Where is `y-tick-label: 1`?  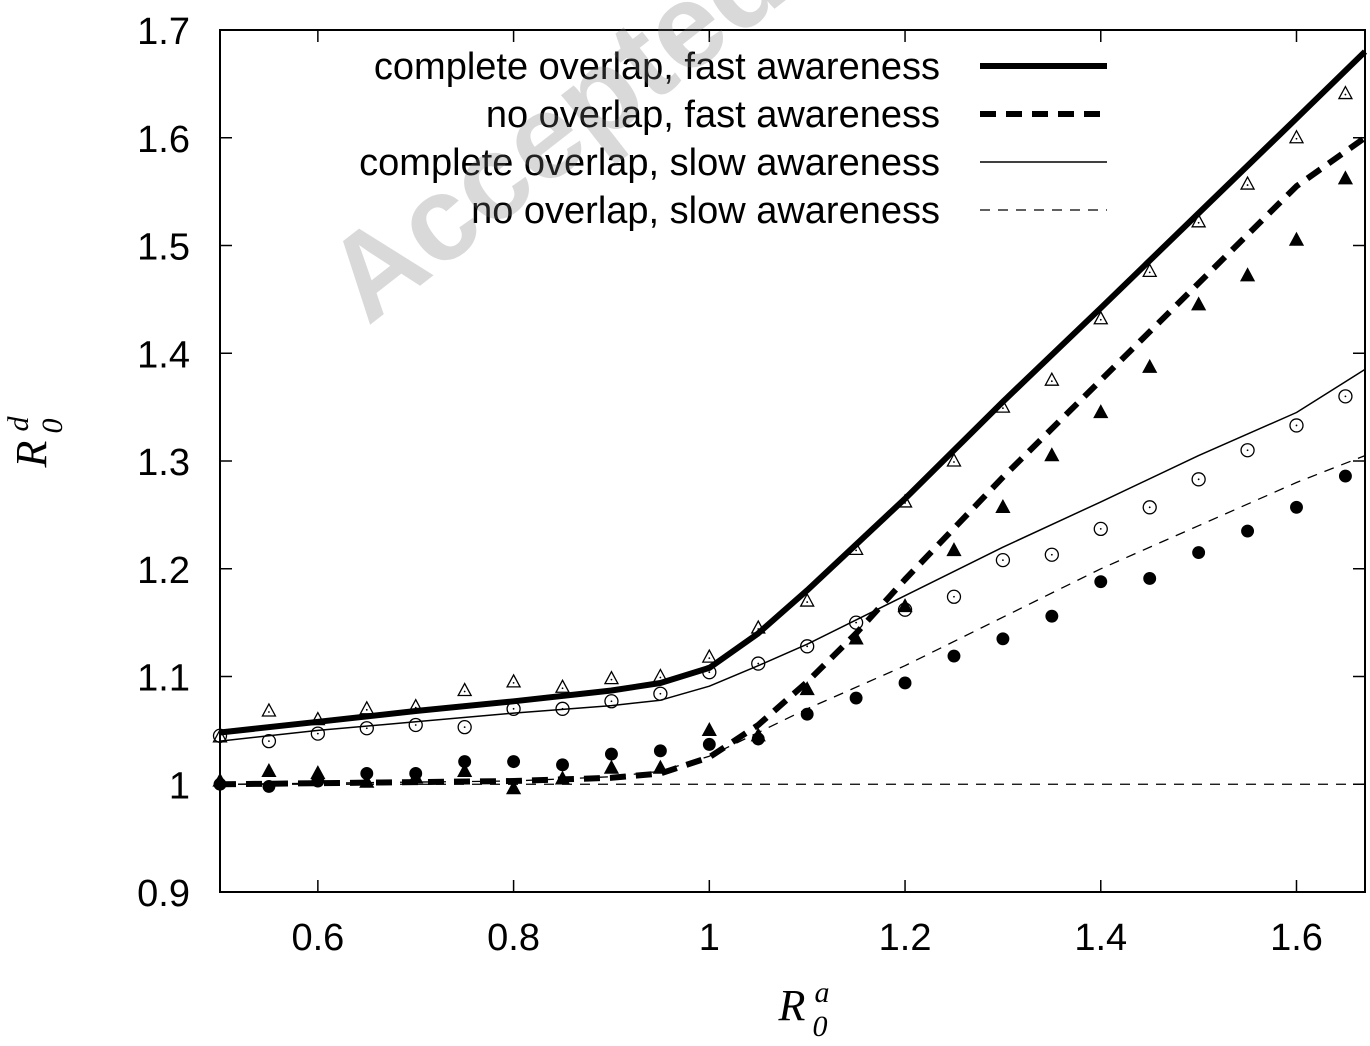
y-tick-label: 1 is located at coordinates (179, 786).